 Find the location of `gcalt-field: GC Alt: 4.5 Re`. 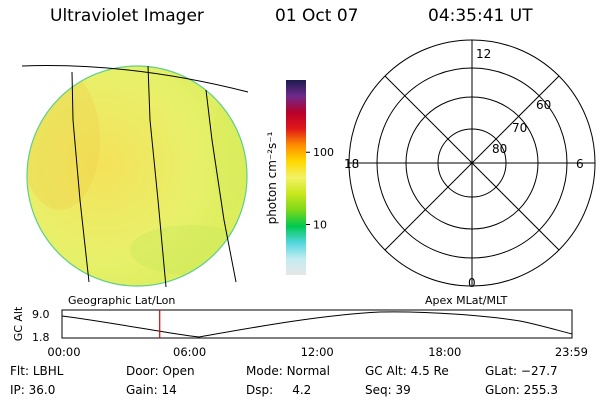

gcalt-field: GC Alt: 4.5 Re is located at coordinates (407, 371).